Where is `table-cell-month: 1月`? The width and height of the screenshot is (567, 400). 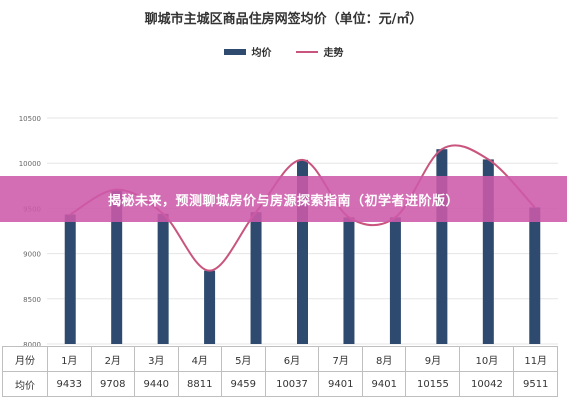
table-cell-month: 1月 is located at coordinates (69, 359).